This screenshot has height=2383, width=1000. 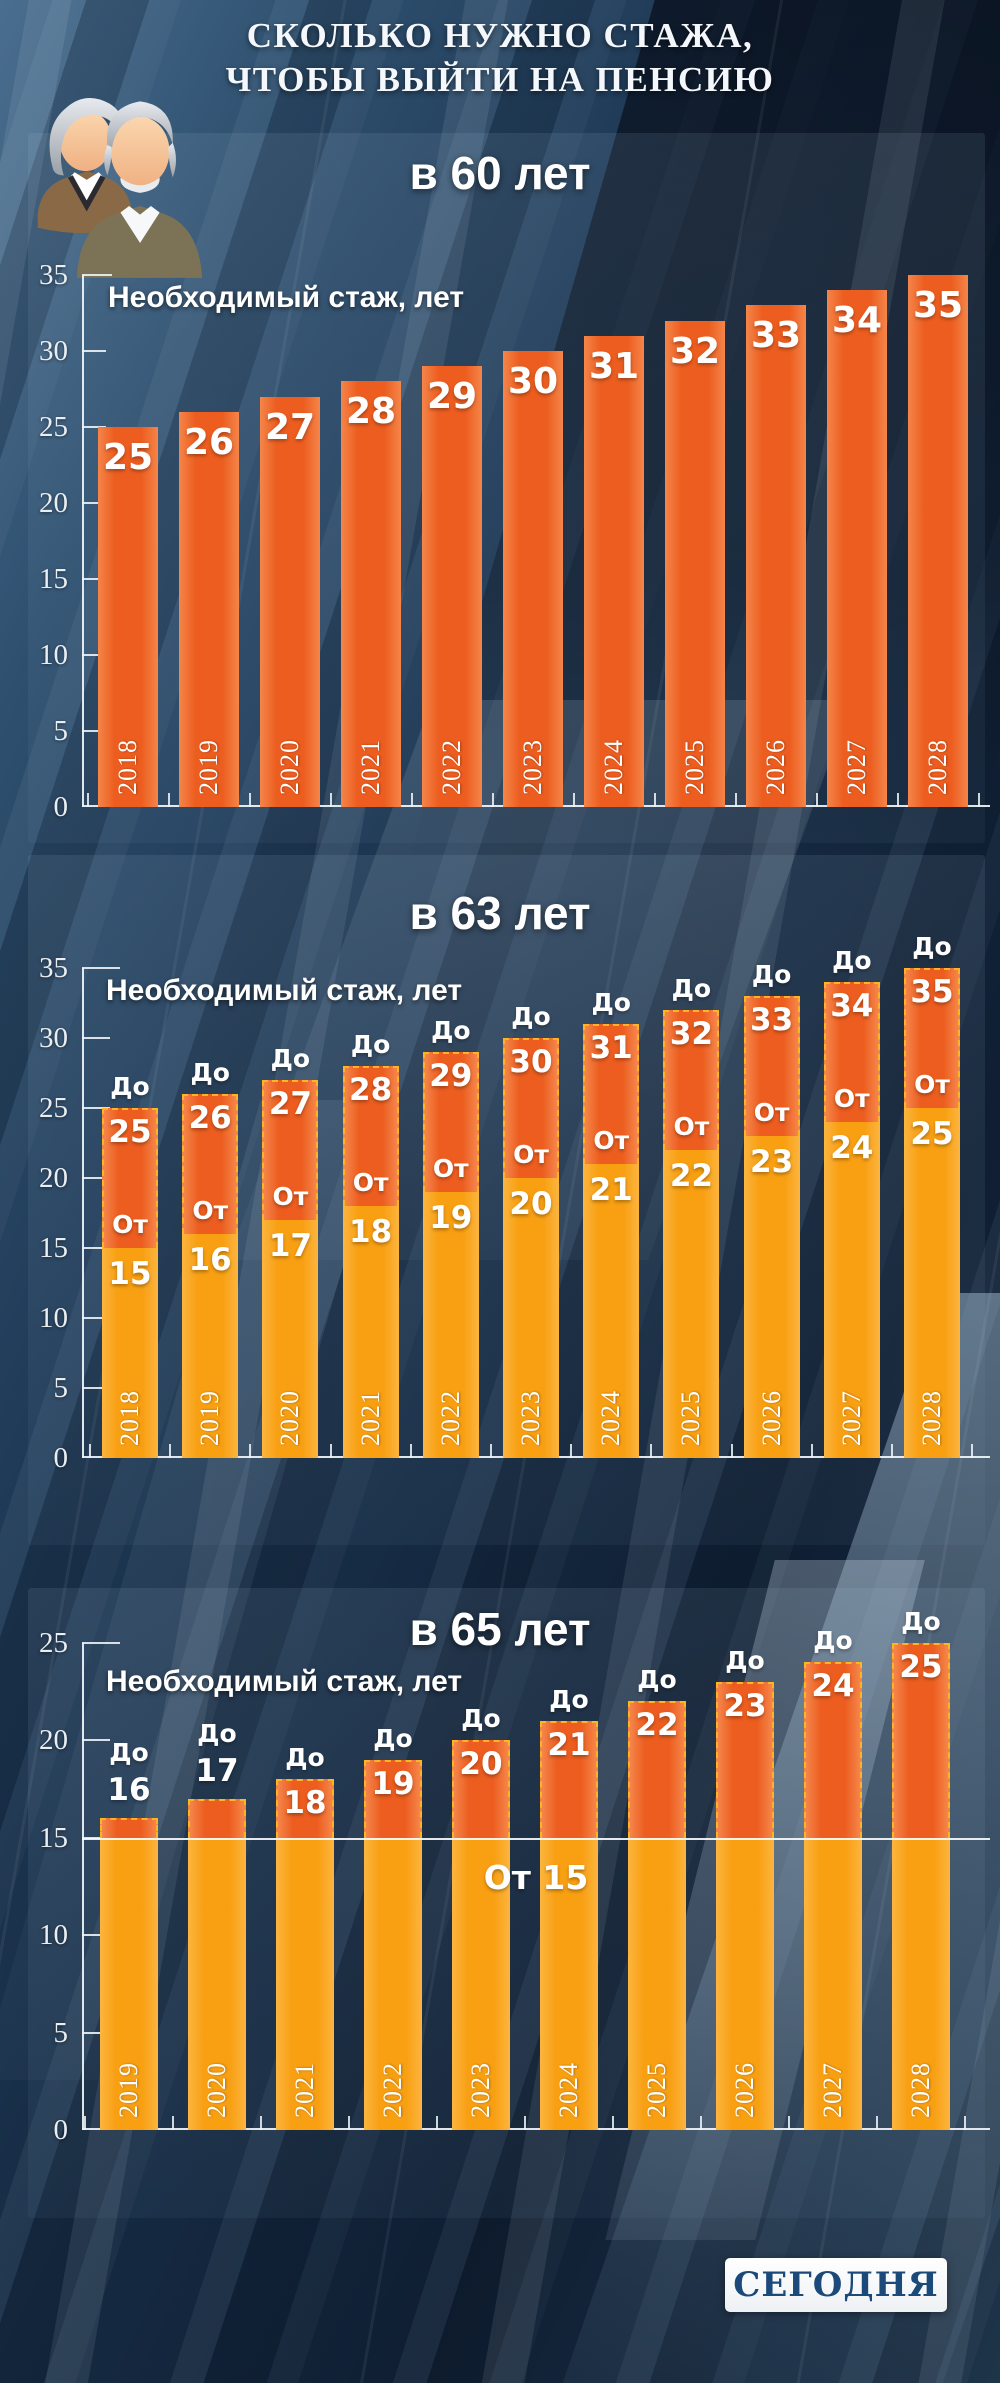 I want to click on page-title-line1: СКОЛЬКО НУЖНО СТАЖА,, so click(x=500, y=35).